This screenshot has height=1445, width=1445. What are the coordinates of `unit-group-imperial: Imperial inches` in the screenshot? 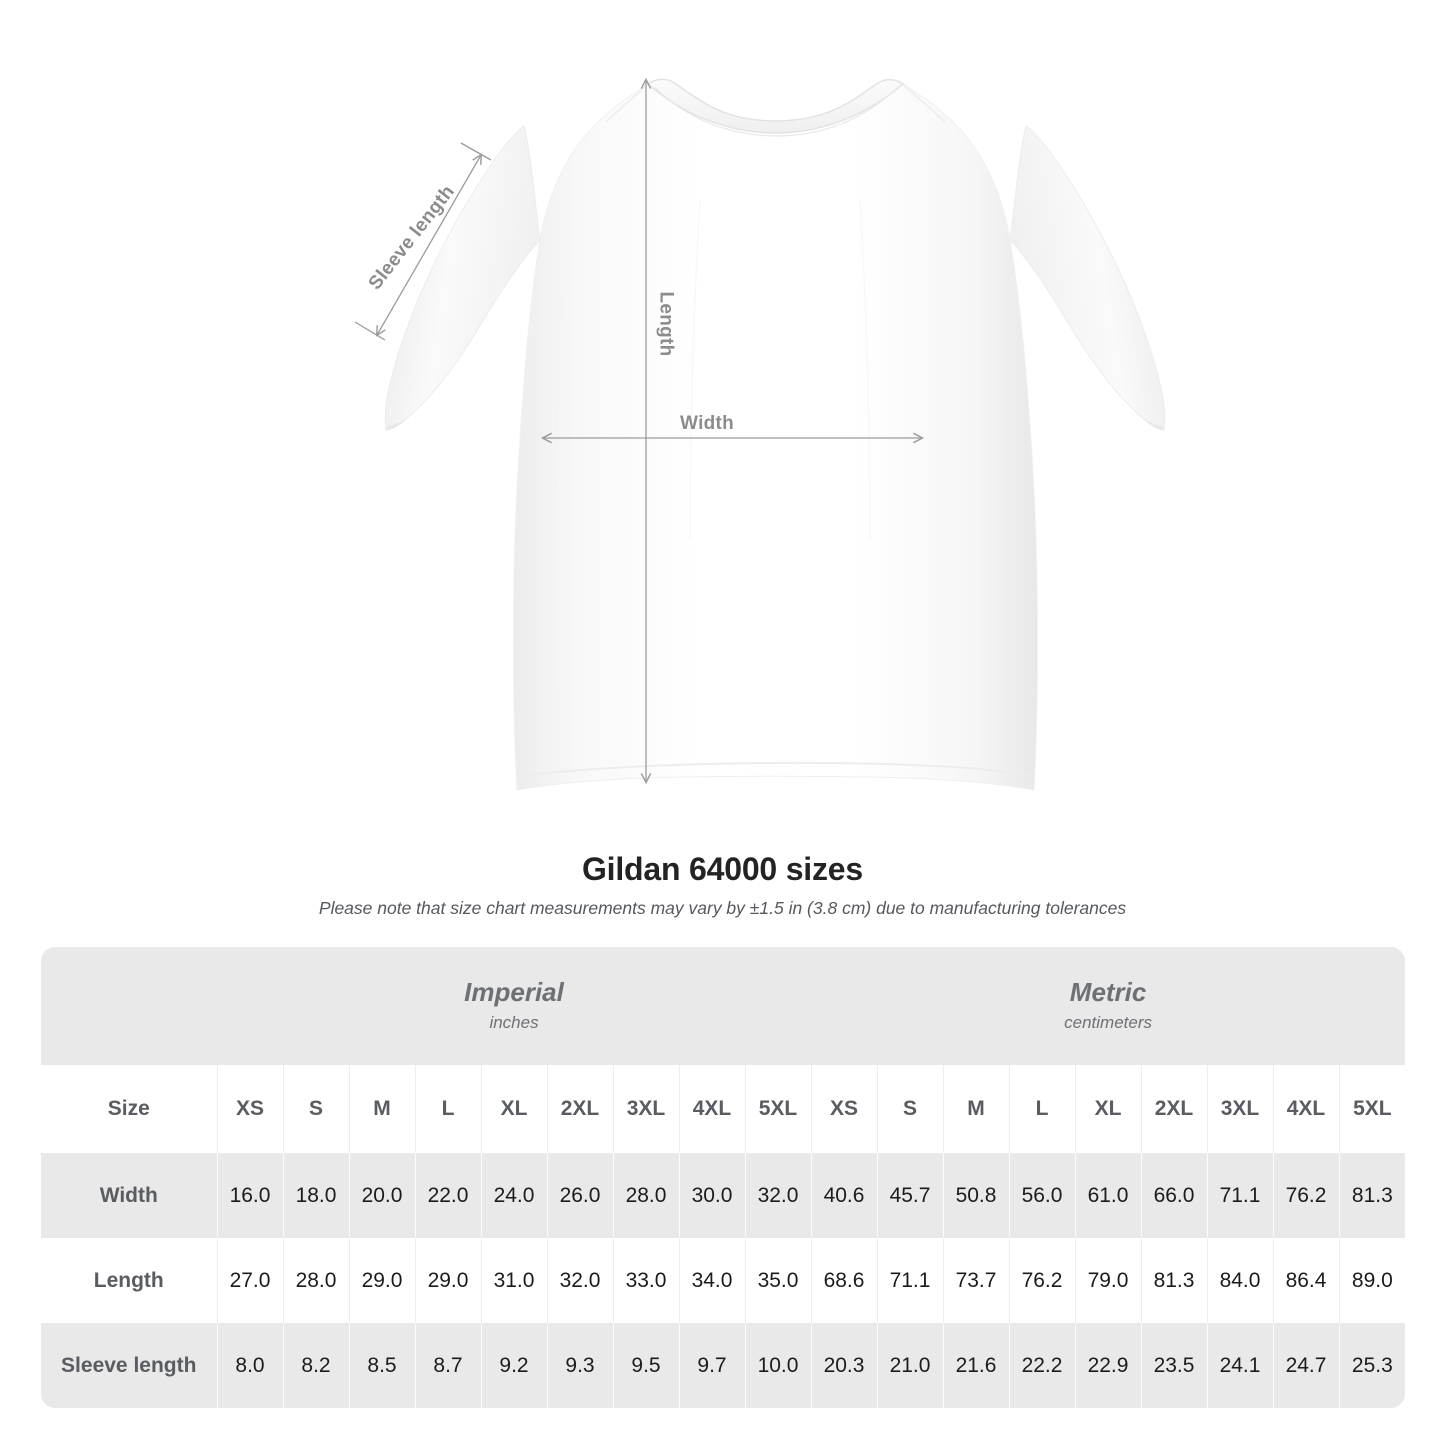 It's located at (514, 1006).